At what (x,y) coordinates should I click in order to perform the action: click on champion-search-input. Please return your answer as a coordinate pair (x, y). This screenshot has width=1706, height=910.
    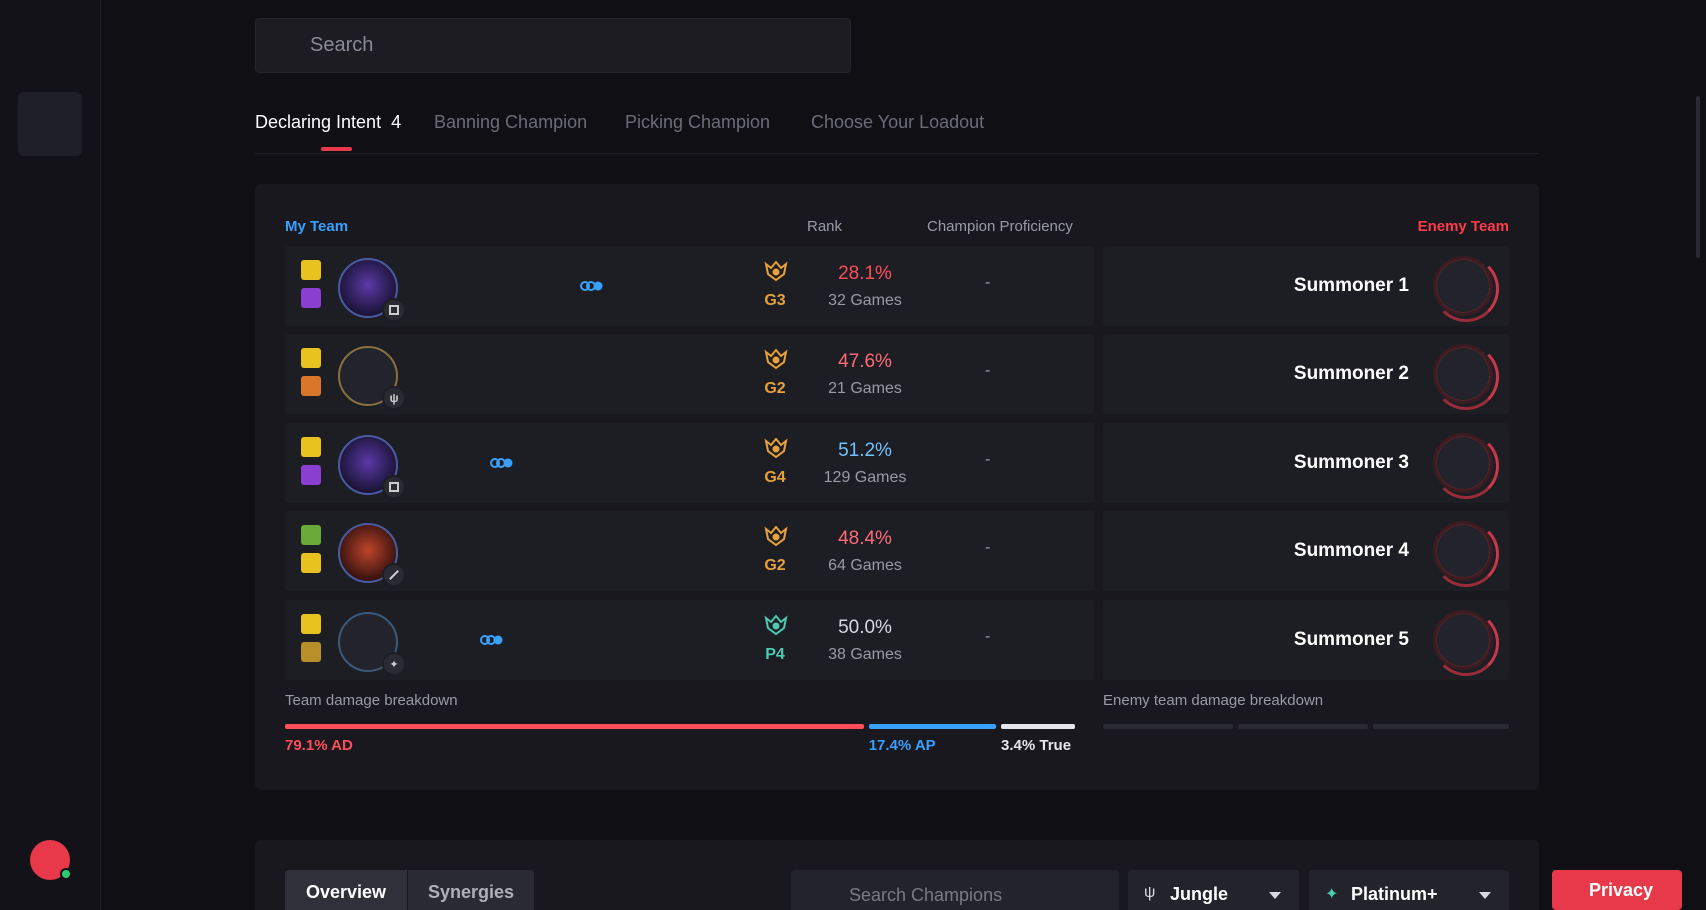
    Looking at the image, I should click on (979, 890).